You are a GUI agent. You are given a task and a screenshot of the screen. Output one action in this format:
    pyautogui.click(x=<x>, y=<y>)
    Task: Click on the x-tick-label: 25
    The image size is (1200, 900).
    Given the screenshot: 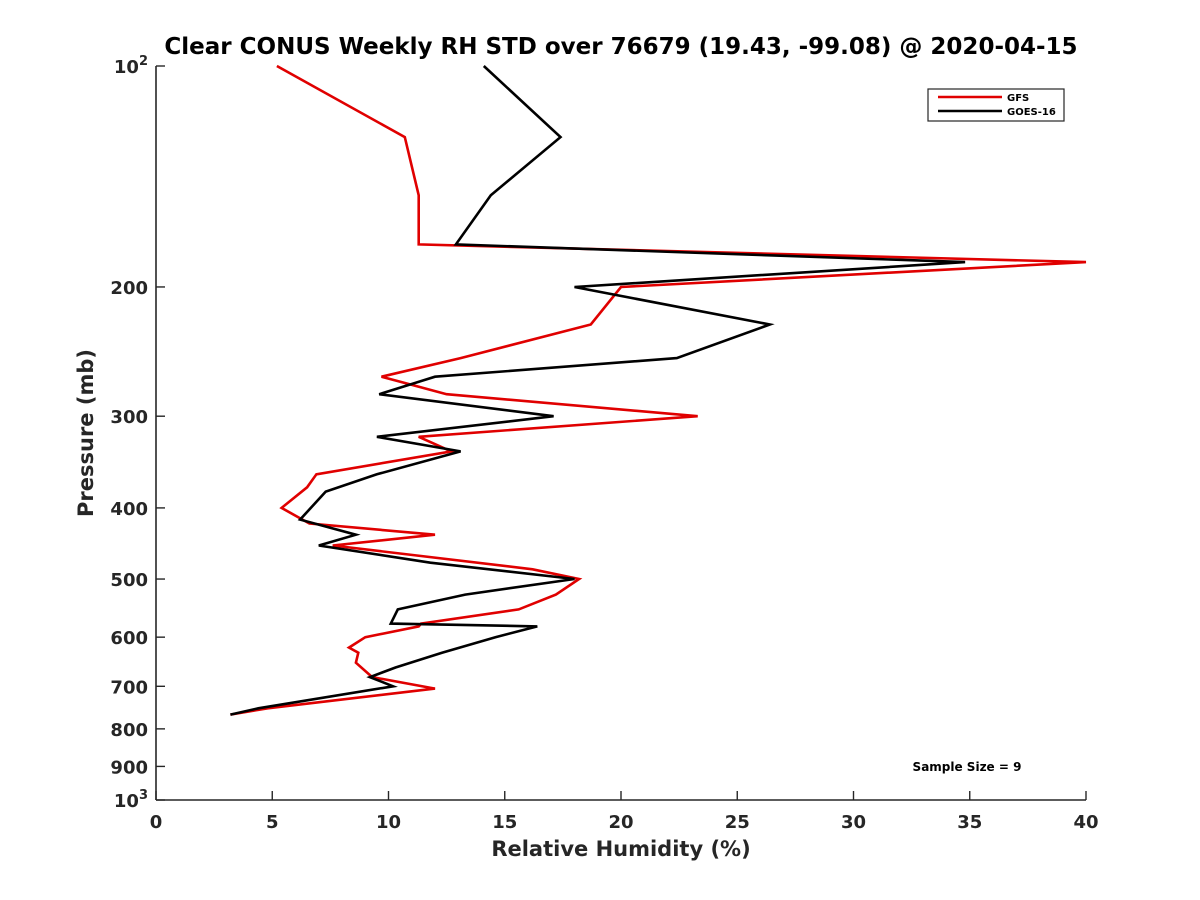 What is the action you would take?
    pyautogui.click(x=737, y=822)
    